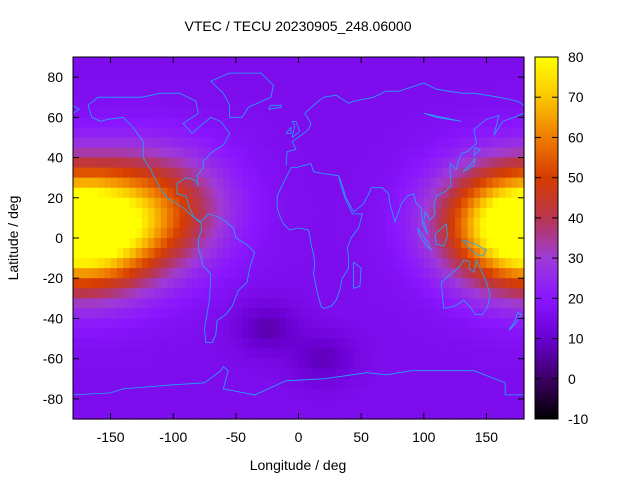 The image size is (640, 480). What do you see at coordinates (361, 437) in the screenshot?
I see `x-tick-label: 50` at bounding box center [361, 437].